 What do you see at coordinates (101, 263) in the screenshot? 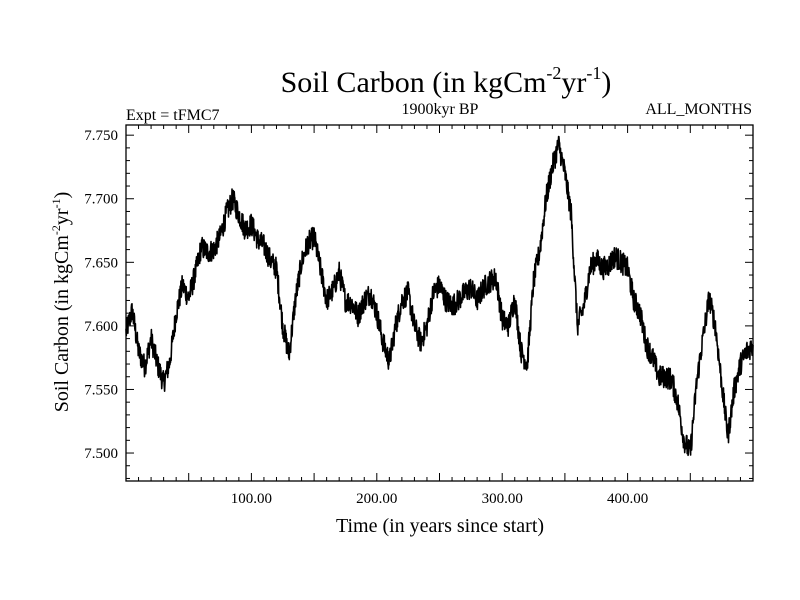
I see `y-tick-label: 7.650` at bounding box center [101, 263].